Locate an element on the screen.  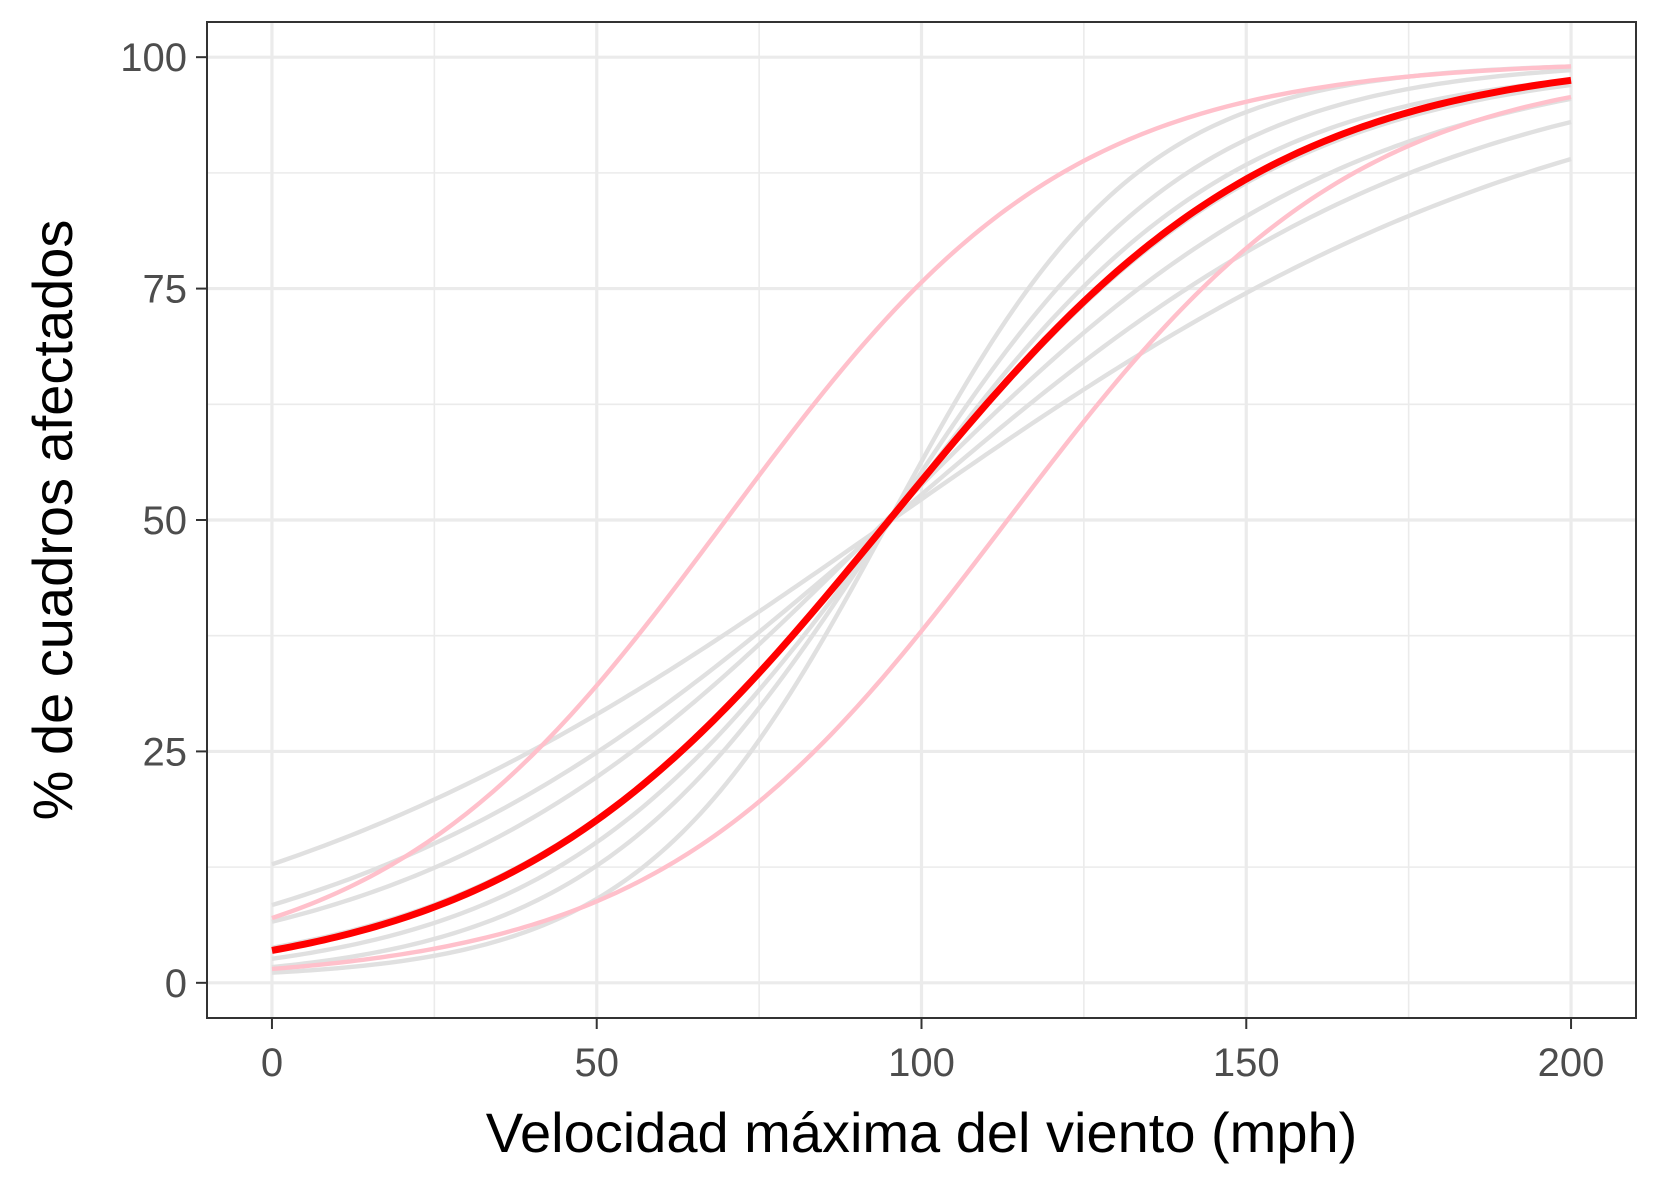
x-tick-label-1: 50 is located at coordinates (596, 1063).